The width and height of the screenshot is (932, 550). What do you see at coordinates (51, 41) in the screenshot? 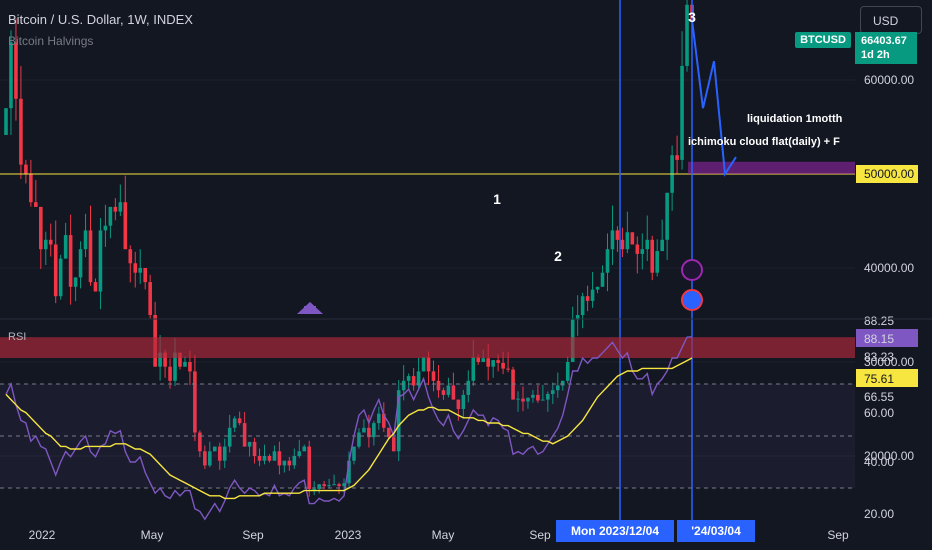
I see `indicator-label: Bitcoin Halvings` at bounding box center [51, 41].